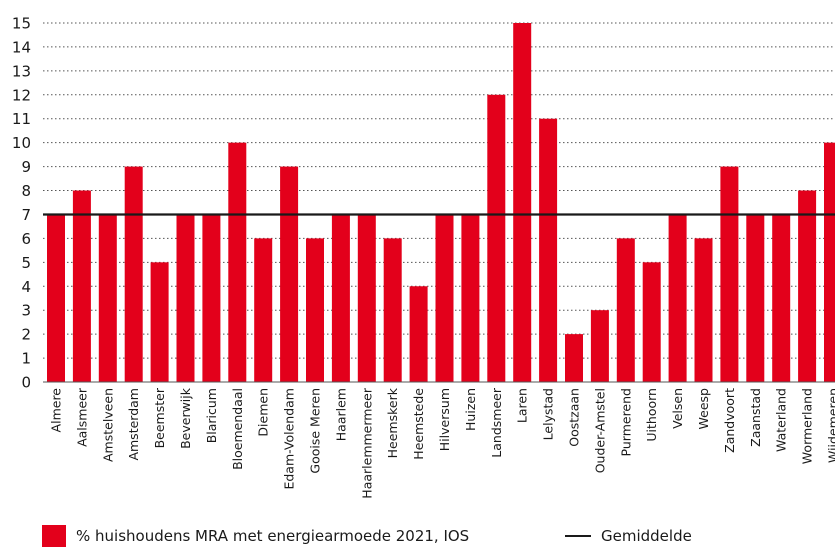  I want to click on legend-swatch, so click(54, 536).